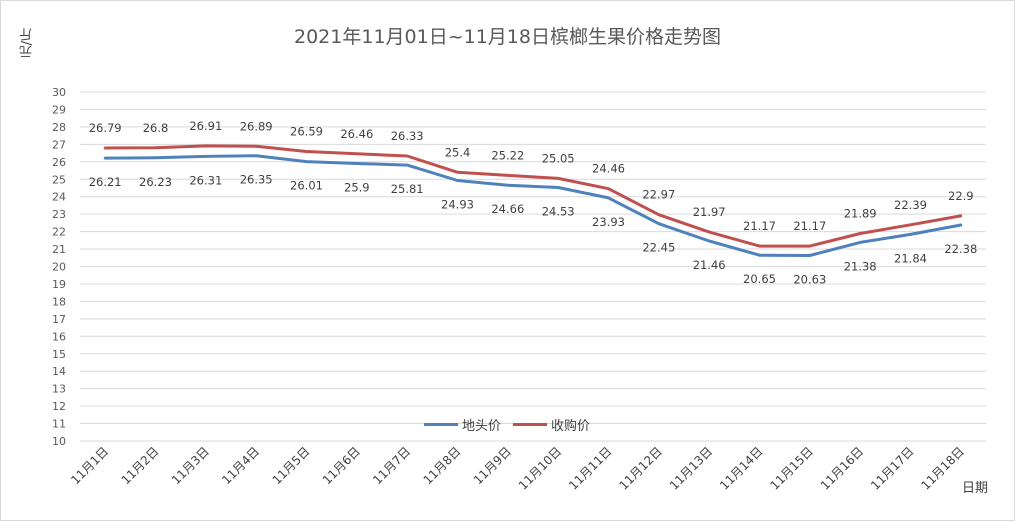 The image size is (1015, 521). What do you see at coordinates (961, 196) in the screenshot?
I see `data-label-series-1-17: 22.9` at bounding box center [961, 196].